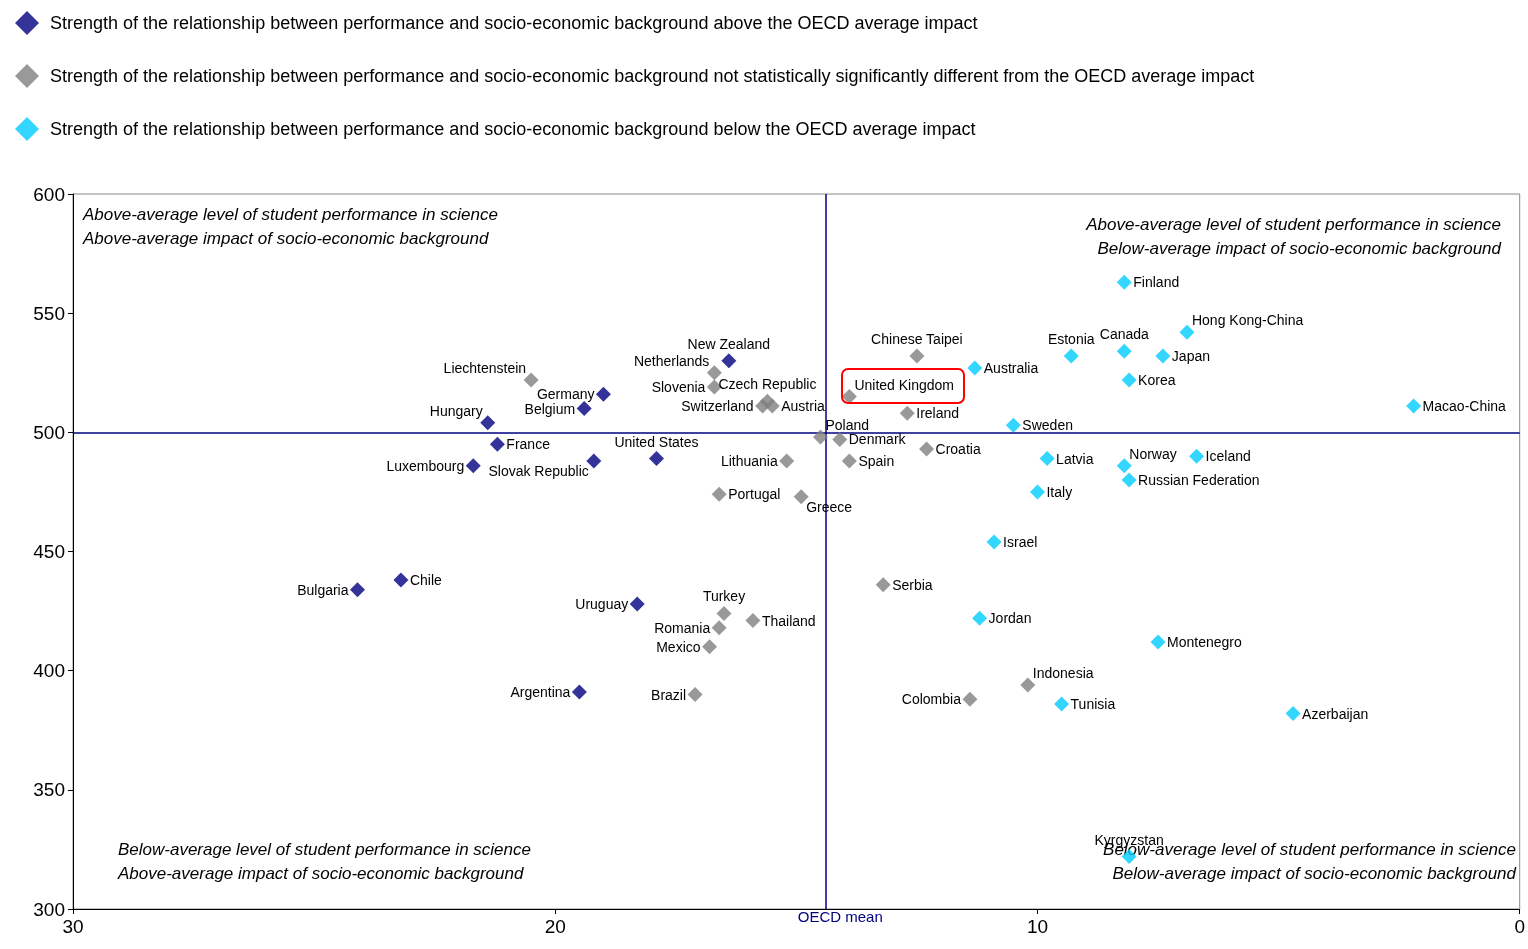 The width and height of the screenshot is (1528, 949). I want to click on y-tick-label: 450, so click(49, 551).